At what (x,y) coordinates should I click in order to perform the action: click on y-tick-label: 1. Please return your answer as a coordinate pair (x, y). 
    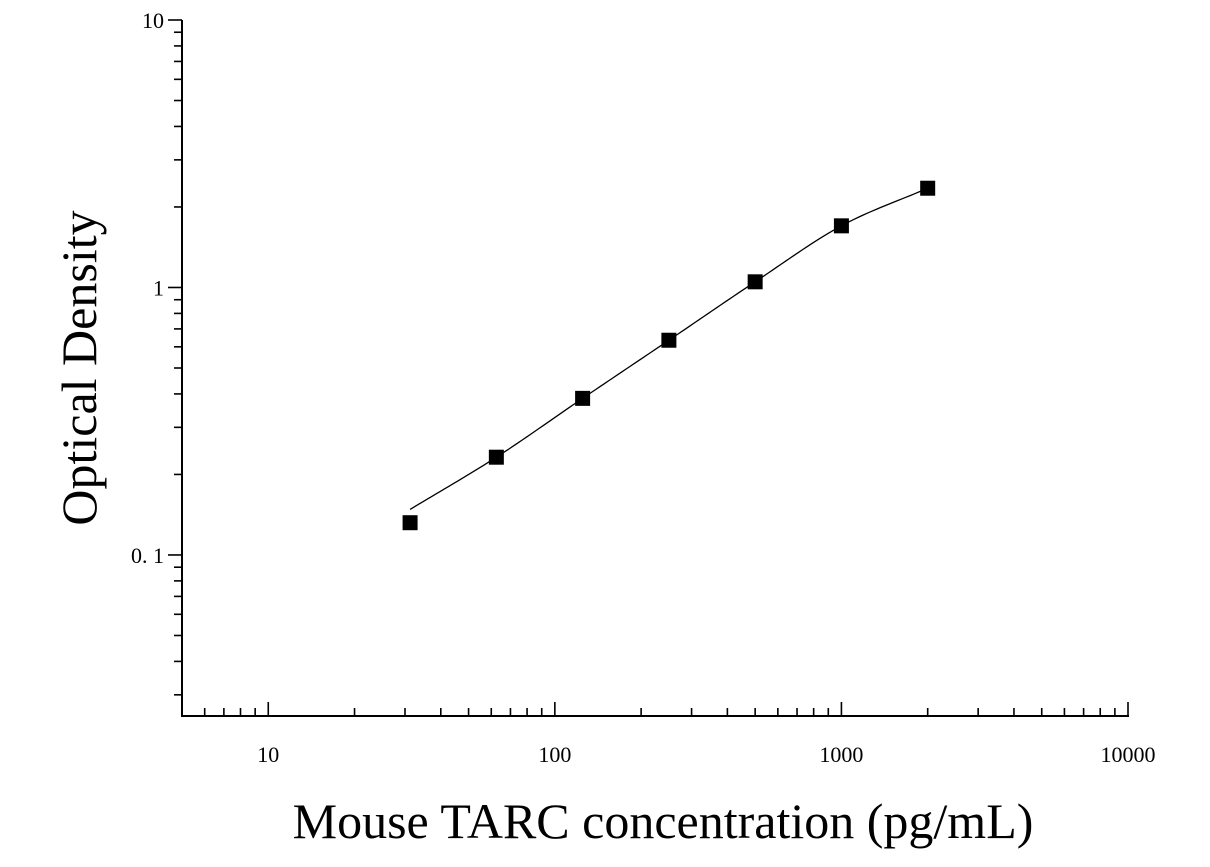
    Looking at the image, I should click on (158, 287).